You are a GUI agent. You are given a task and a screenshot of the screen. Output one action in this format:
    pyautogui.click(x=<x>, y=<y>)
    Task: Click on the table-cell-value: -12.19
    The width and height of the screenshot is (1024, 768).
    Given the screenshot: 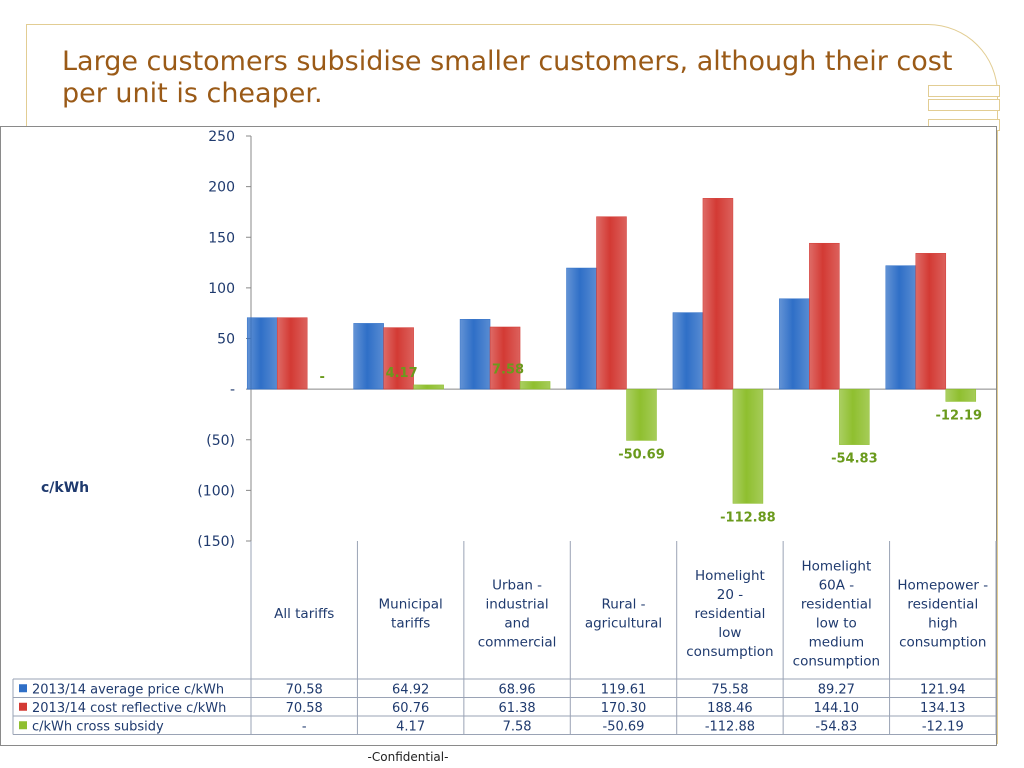 What is the action you would take?
    pyautogui.click(x=943, y=726)
    